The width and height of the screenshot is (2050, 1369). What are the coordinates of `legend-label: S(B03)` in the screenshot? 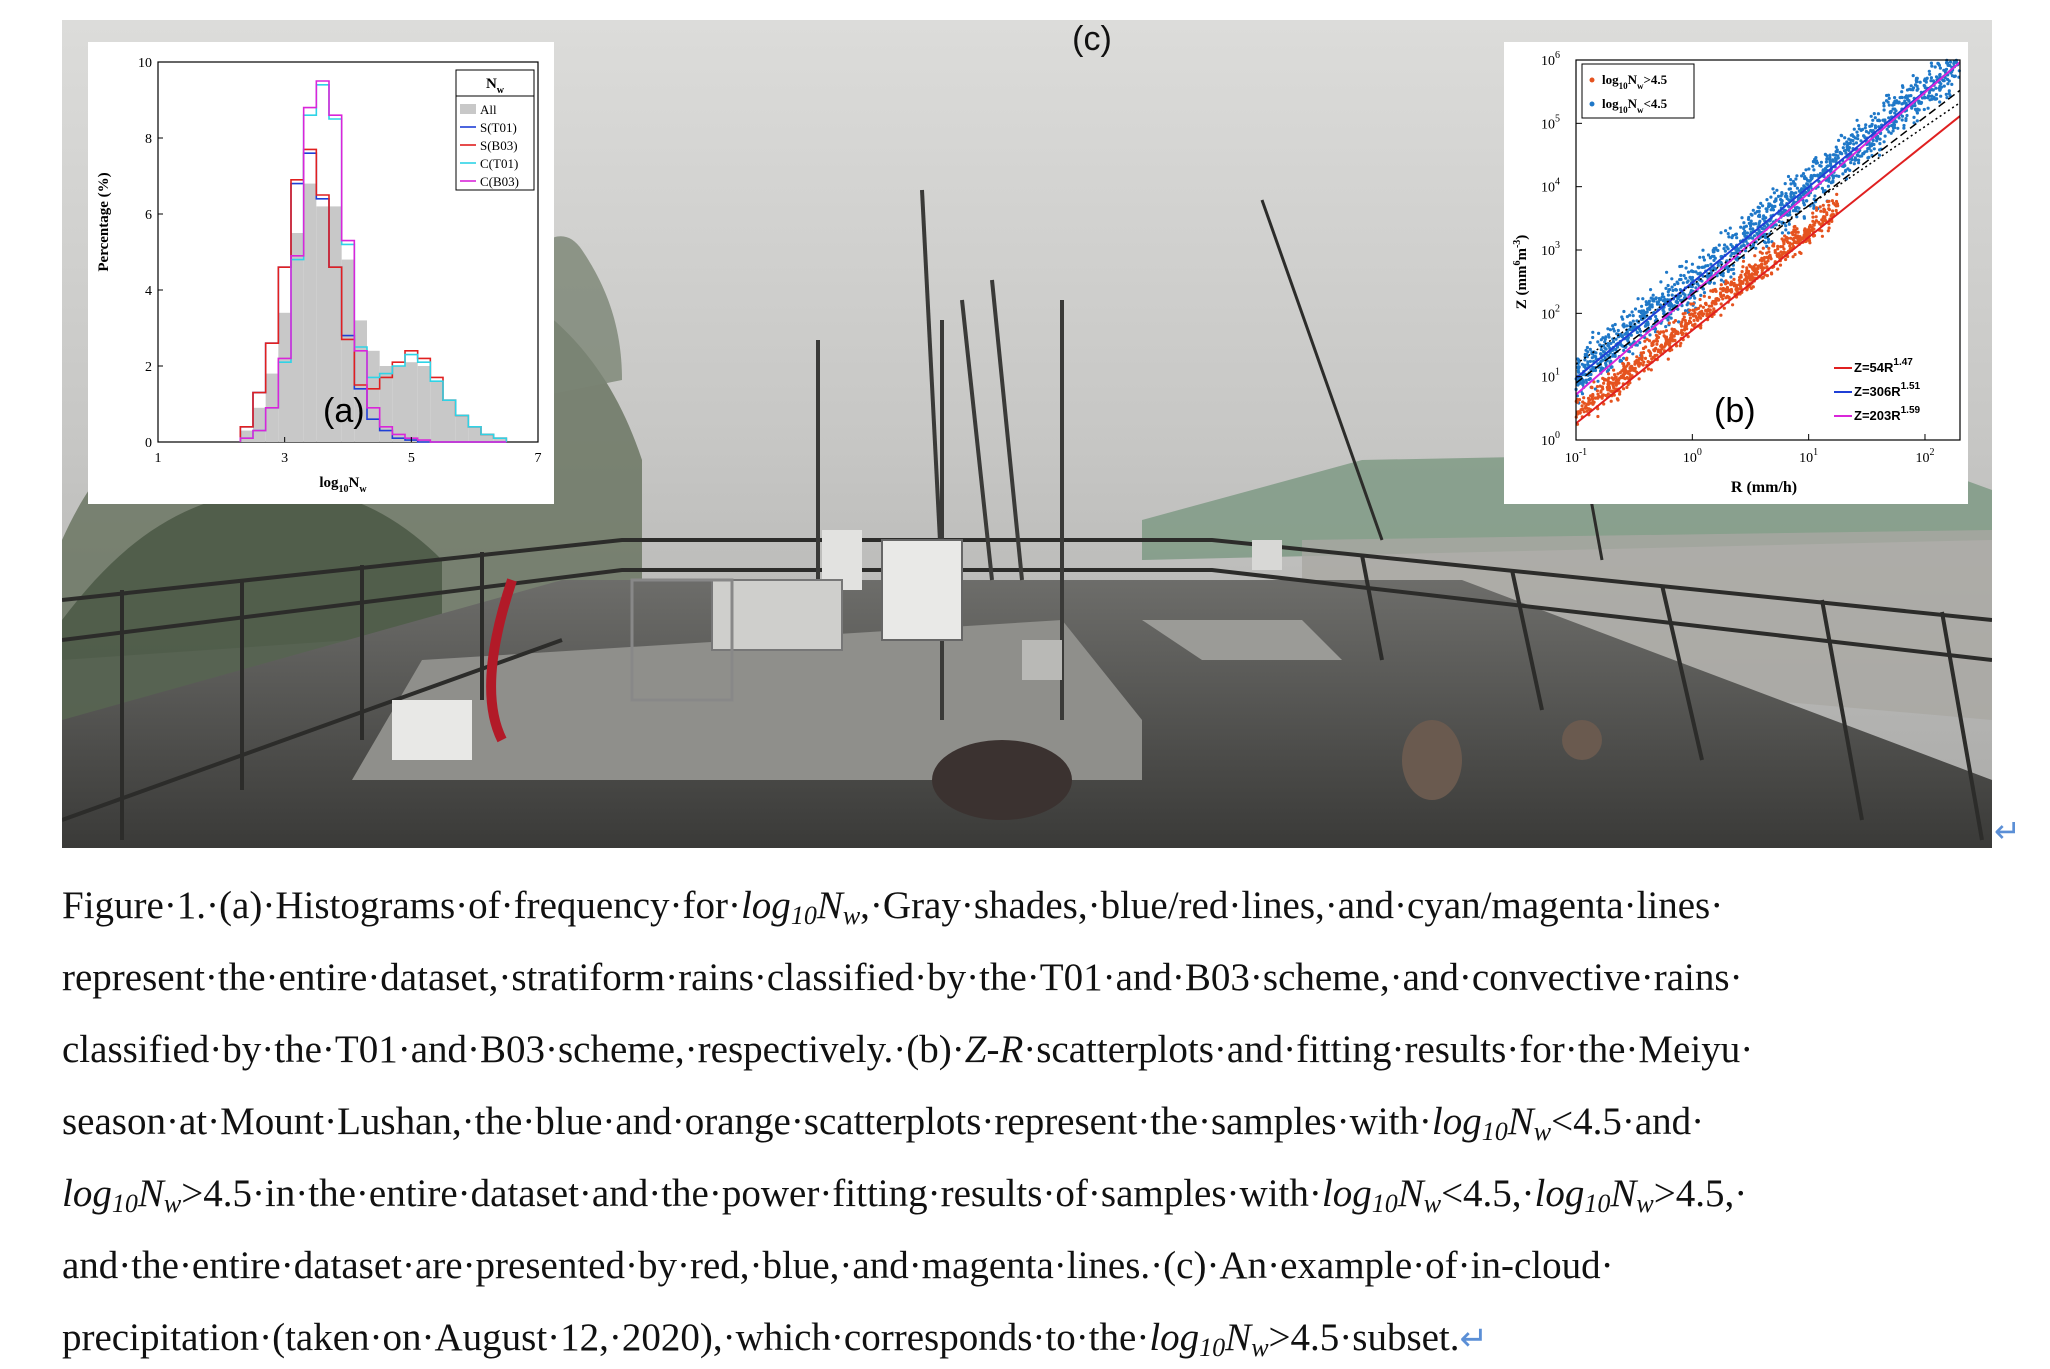 It's located at (499, 145).